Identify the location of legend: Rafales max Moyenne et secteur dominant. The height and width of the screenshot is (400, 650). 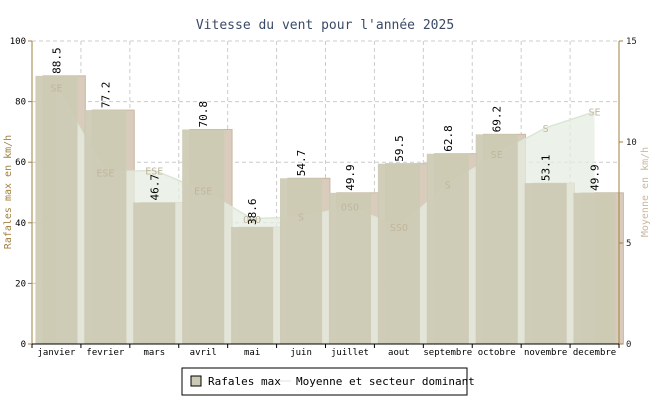
(328, 381).